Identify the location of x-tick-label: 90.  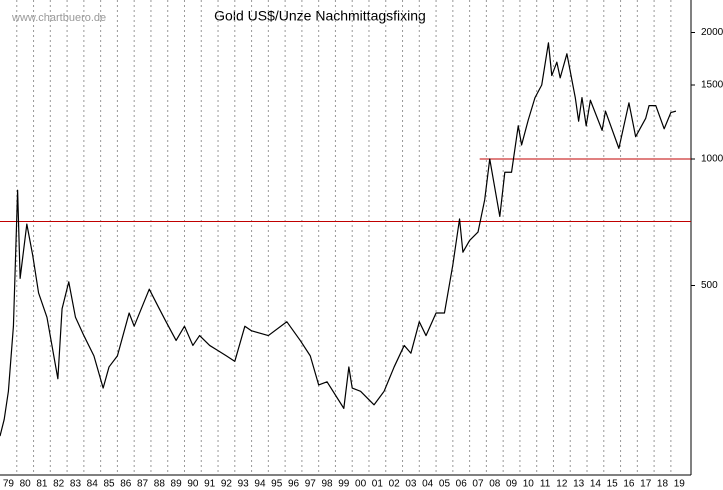
(193, 484).